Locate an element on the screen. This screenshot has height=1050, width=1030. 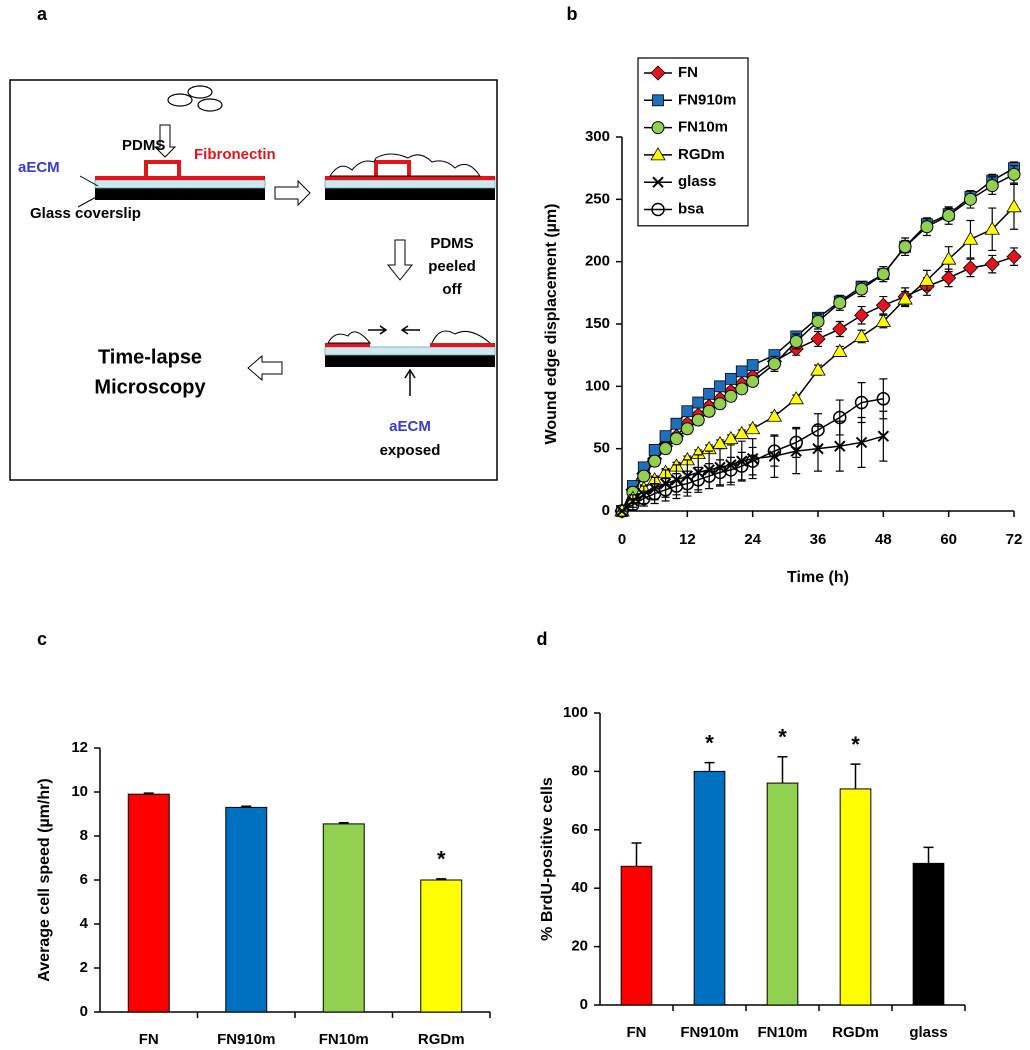
panel-label: d is located at coordinates (542, 639).